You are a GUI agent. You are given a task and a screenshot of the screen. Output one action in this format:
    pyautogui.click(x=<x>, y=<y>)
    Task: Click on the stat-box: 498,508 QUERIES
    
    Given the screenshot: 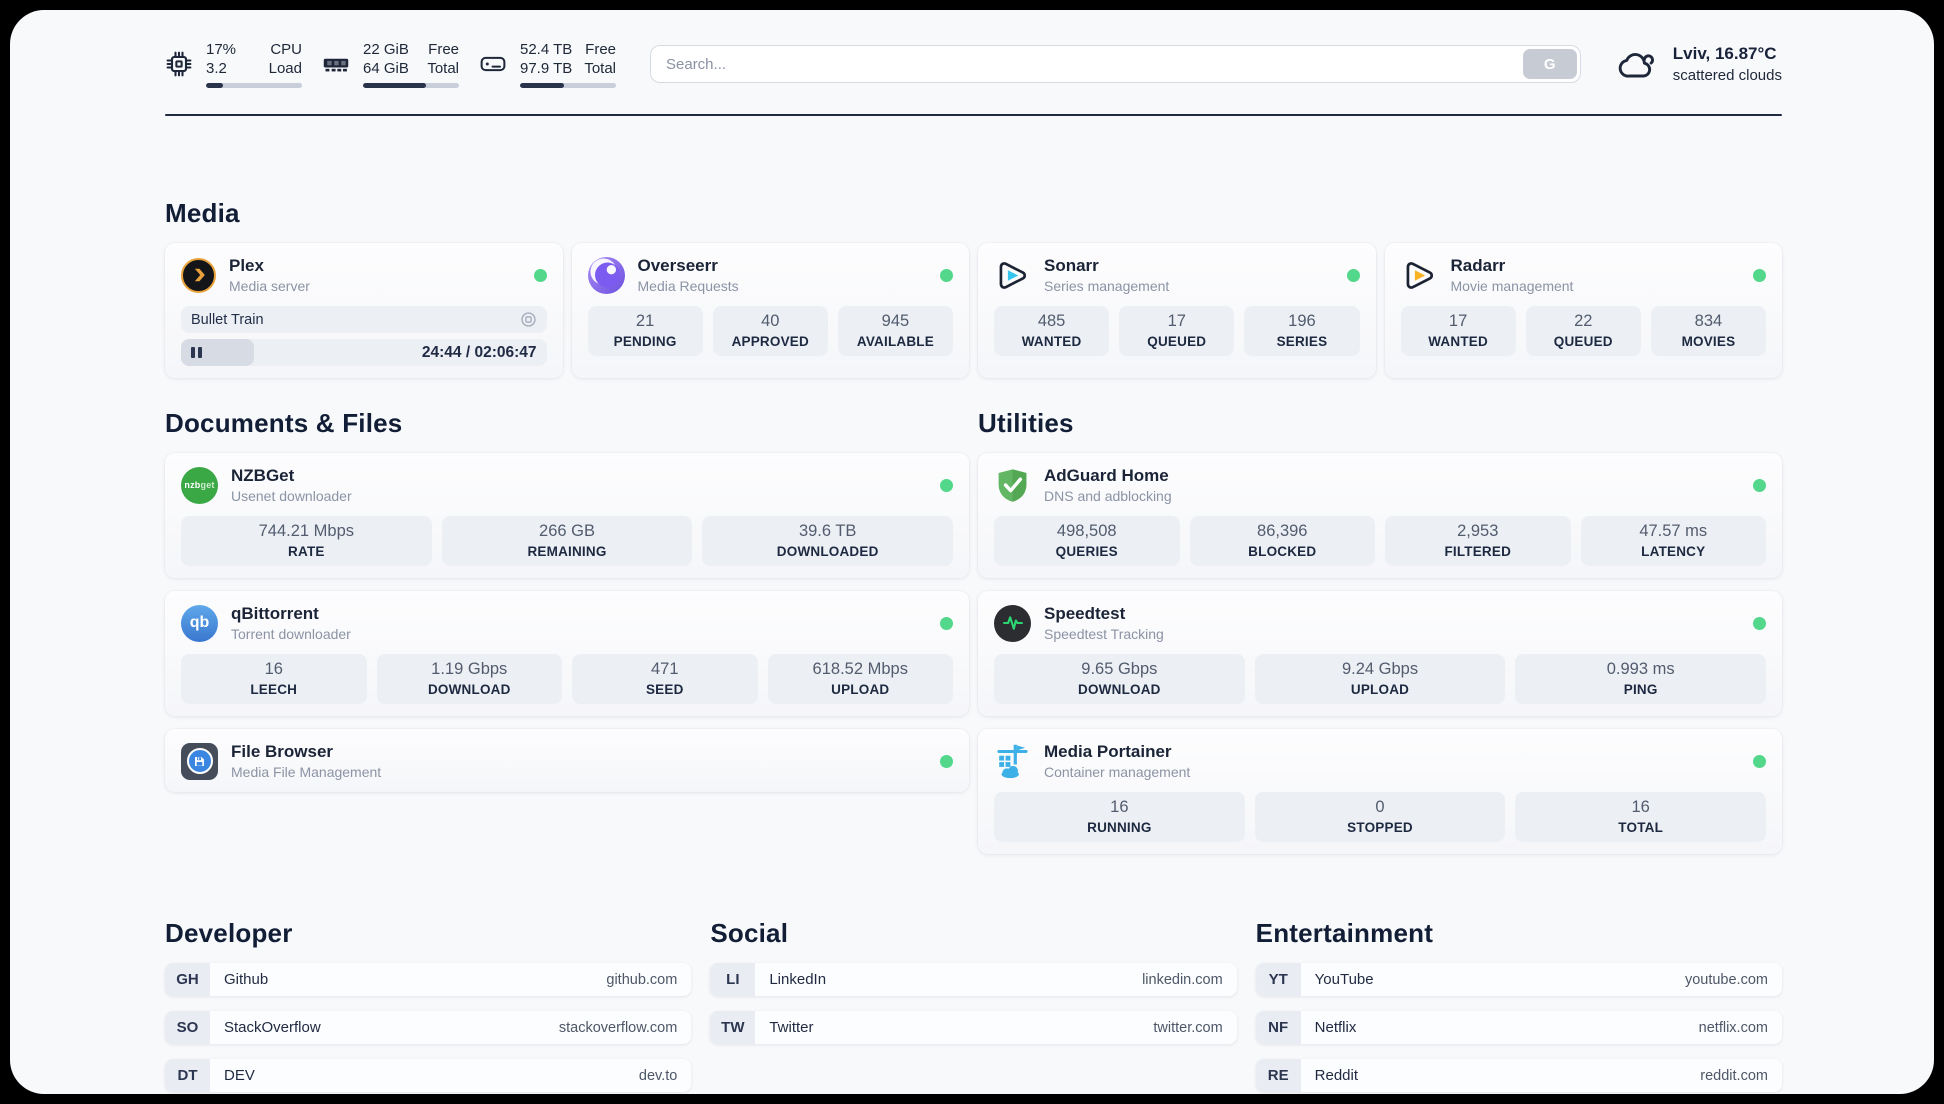 What is the action you would take?
    pyautogui.click(x=1087, y=541)
    